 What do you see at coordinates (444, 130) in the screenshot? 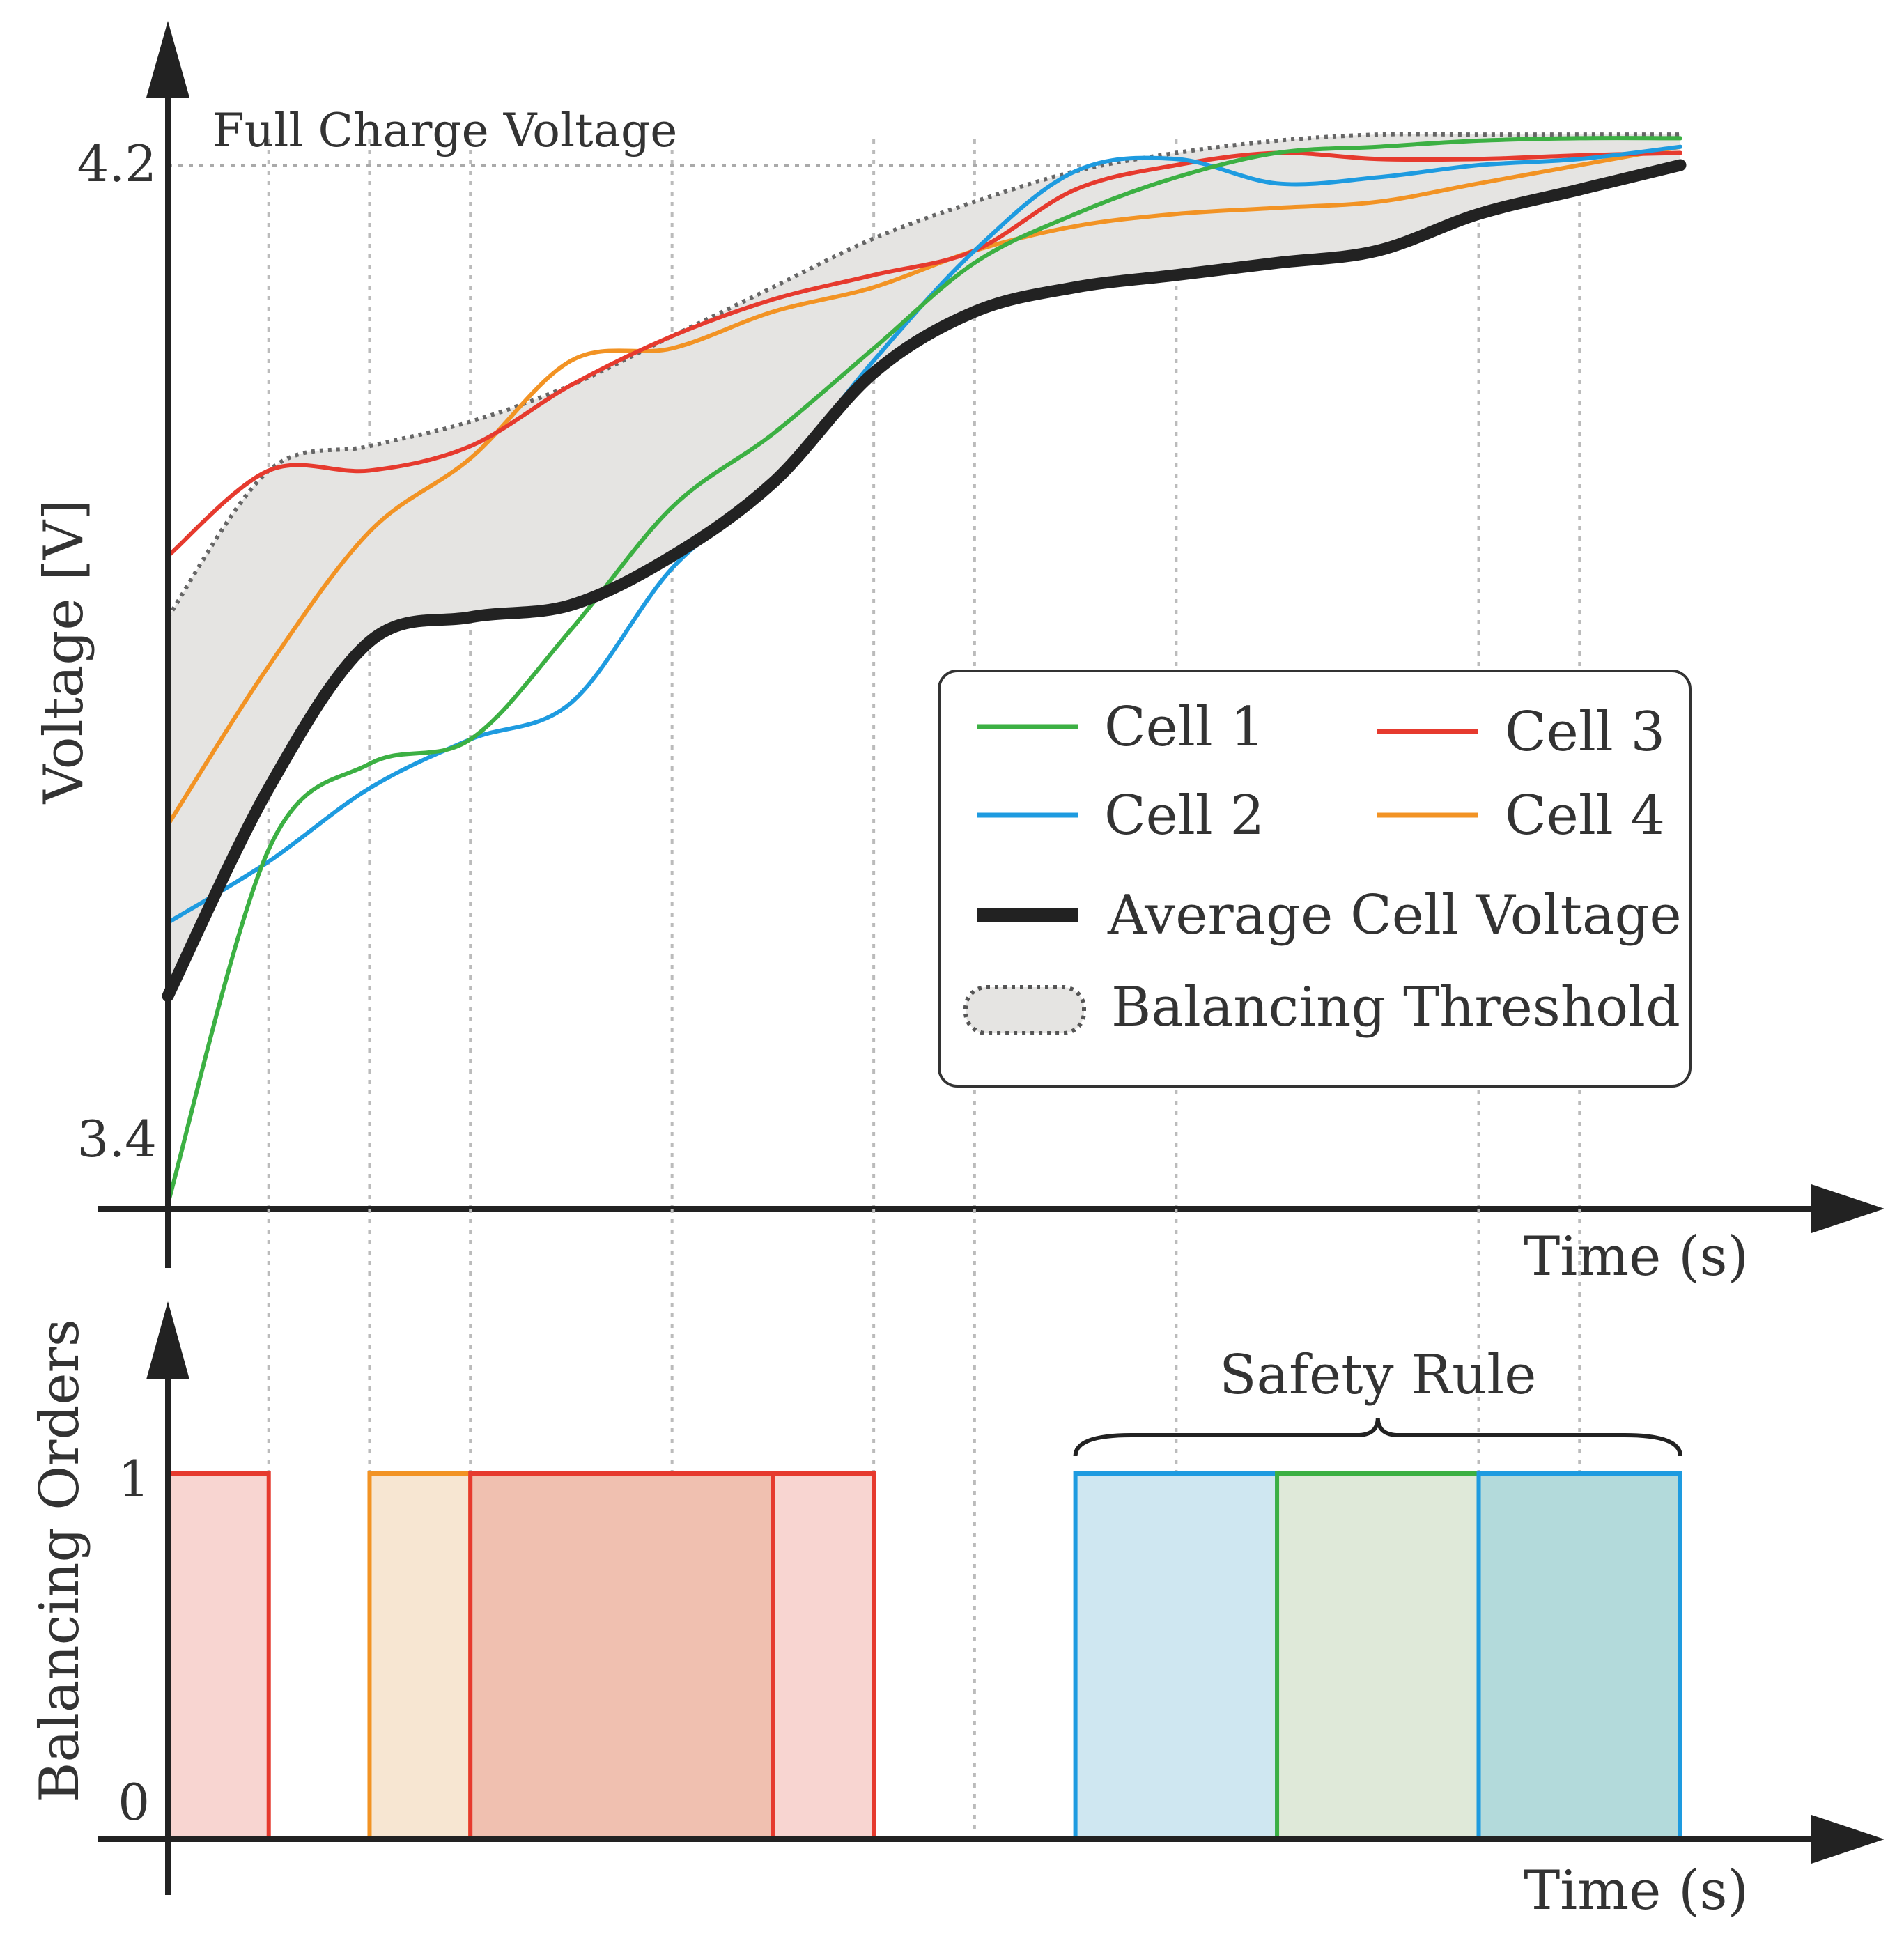
I see `reference-line-label: Full Charge Voltage` at bounding box center [444, 130].